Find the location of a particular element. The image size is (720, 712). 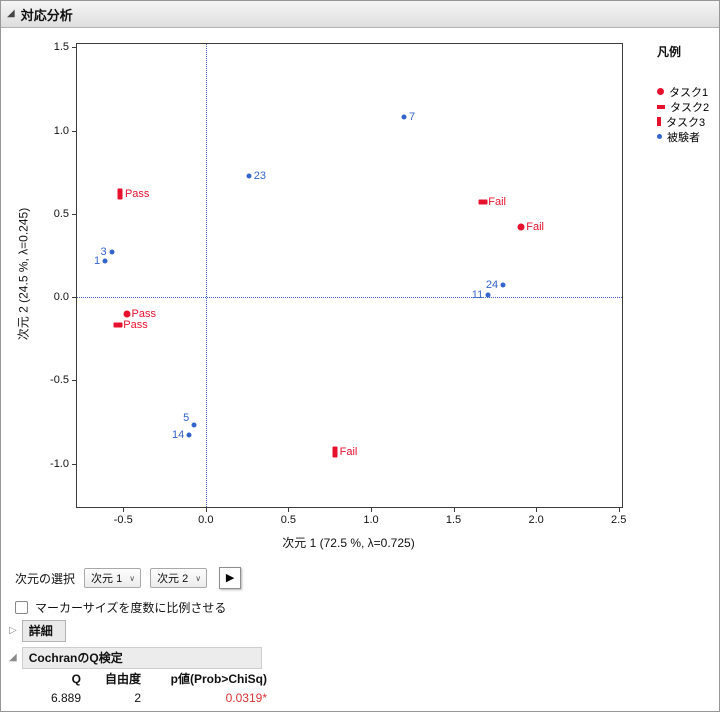

x-zero-reference-line is located at coordinates (206, 275).